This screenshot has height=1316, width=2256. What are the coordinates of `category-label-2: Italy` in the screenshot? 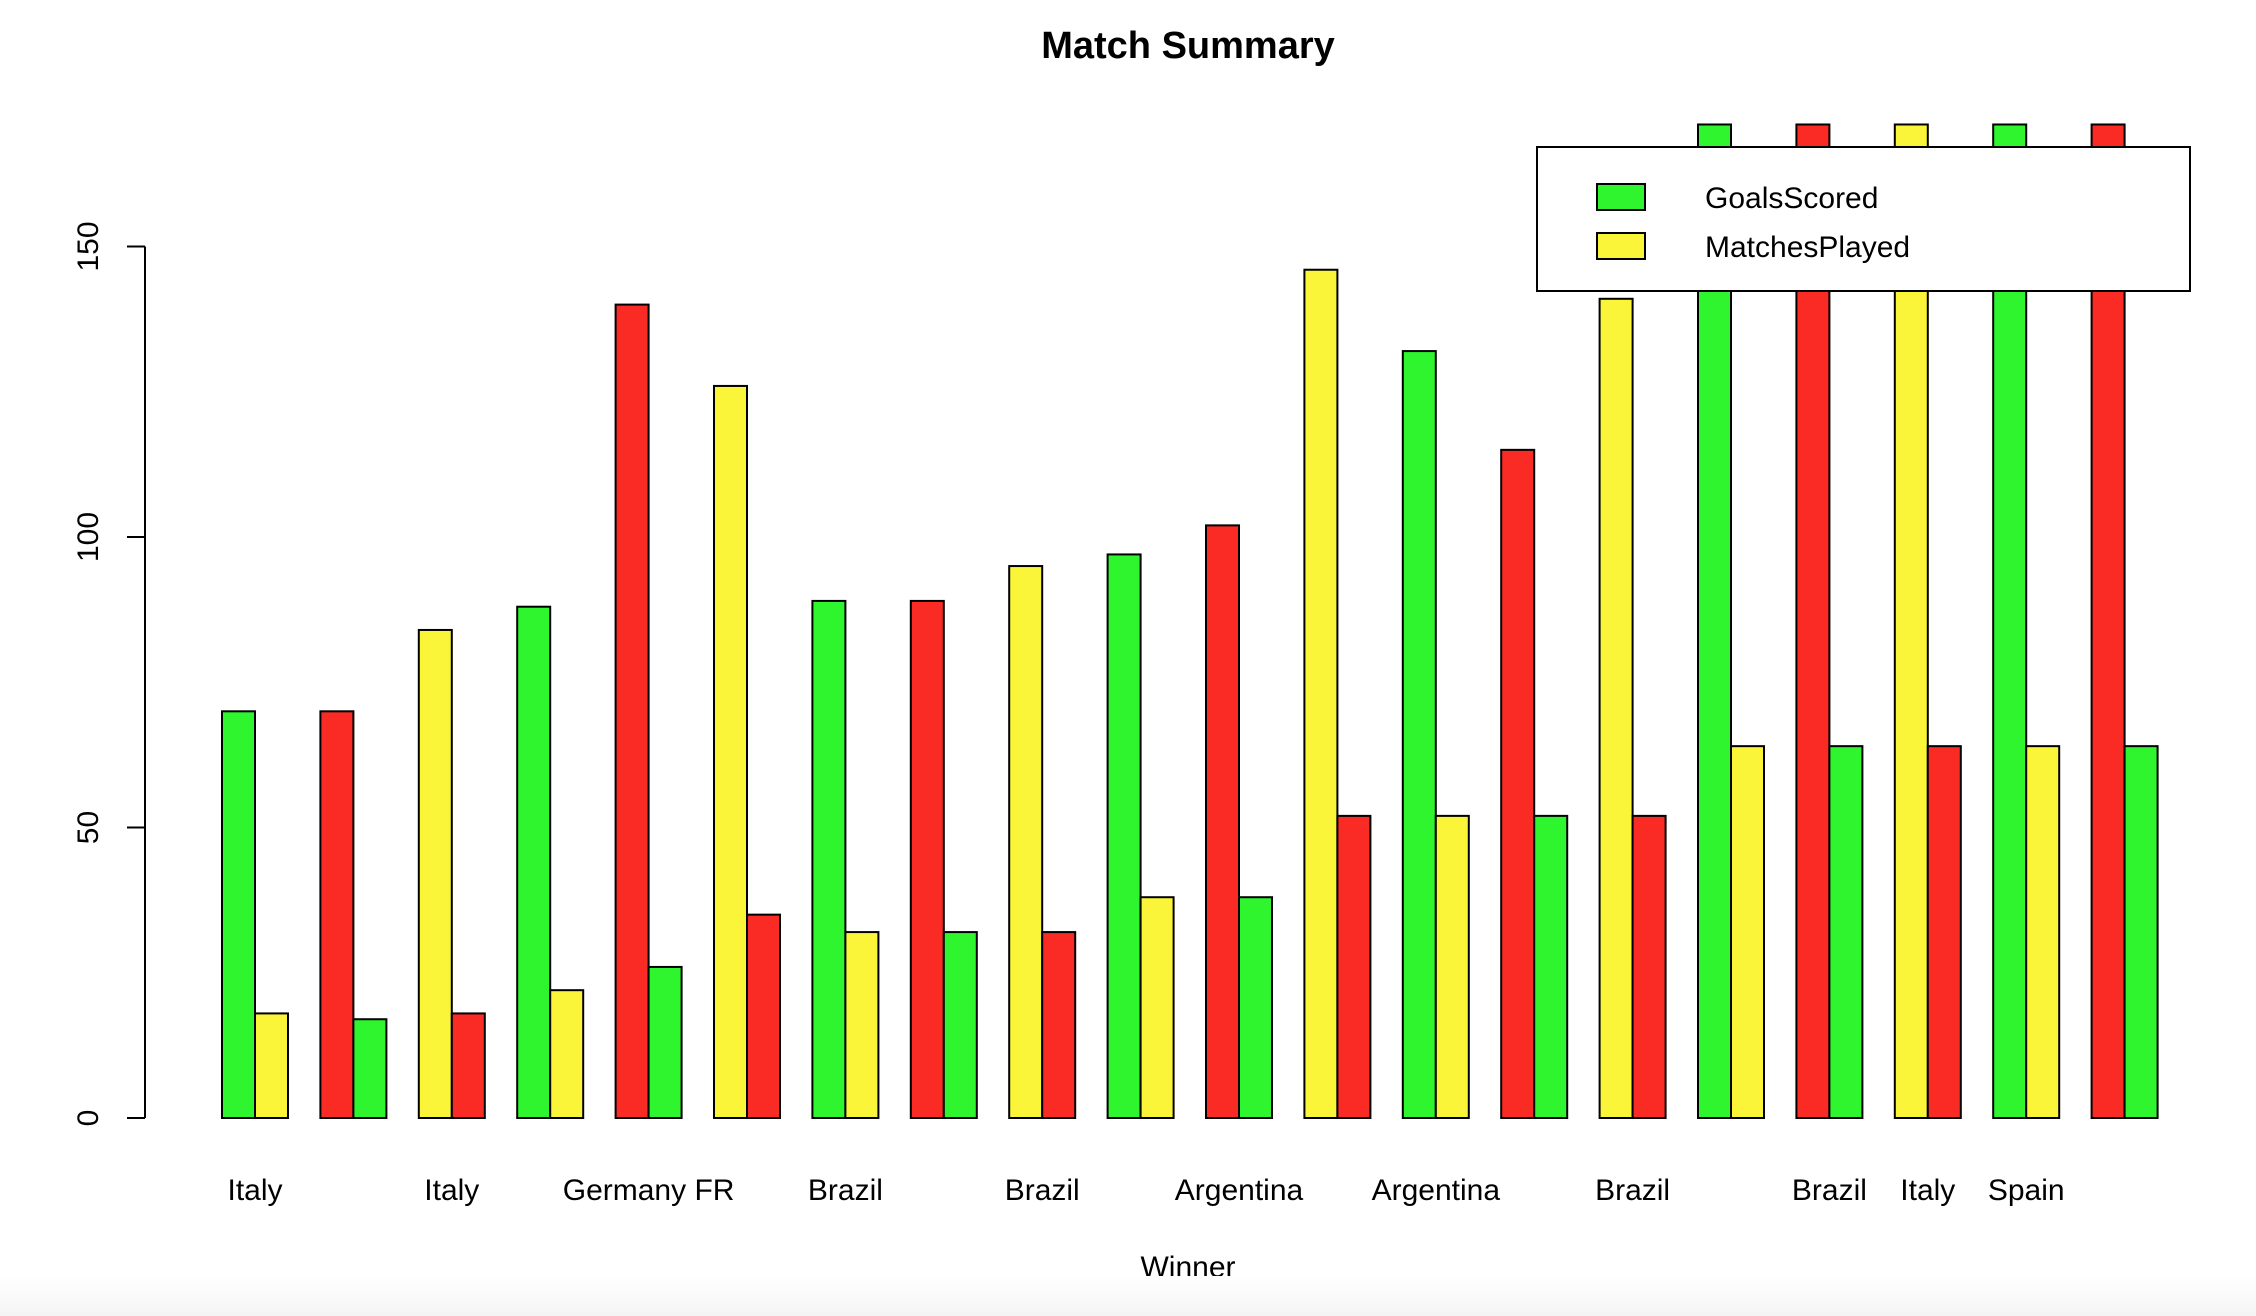 It's located at (451, 1190).